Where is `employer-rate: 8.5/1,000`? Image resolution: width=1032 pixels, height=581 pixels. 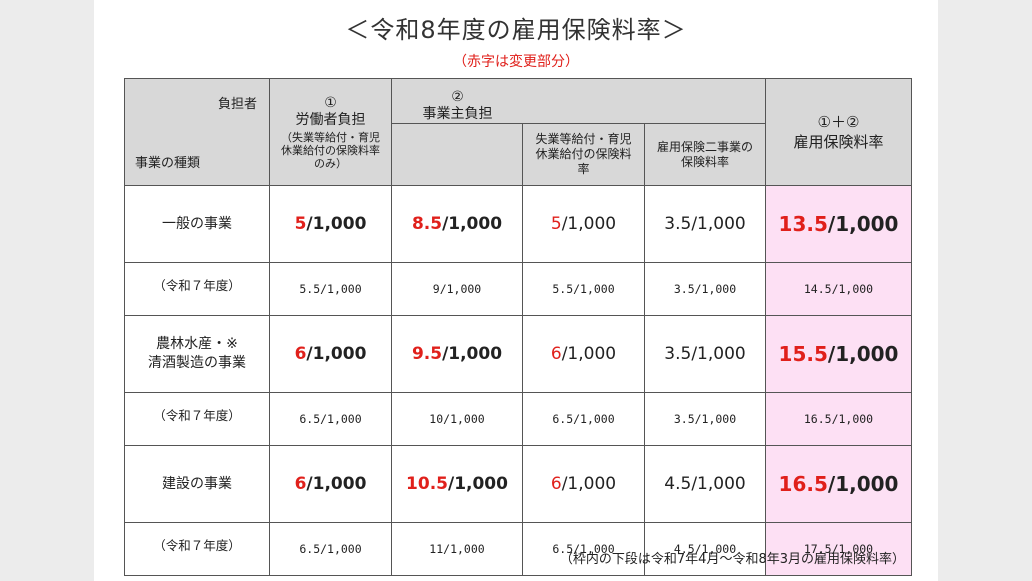
employer-rate: 8.5/1,000 is located at coordinates (457, 224).